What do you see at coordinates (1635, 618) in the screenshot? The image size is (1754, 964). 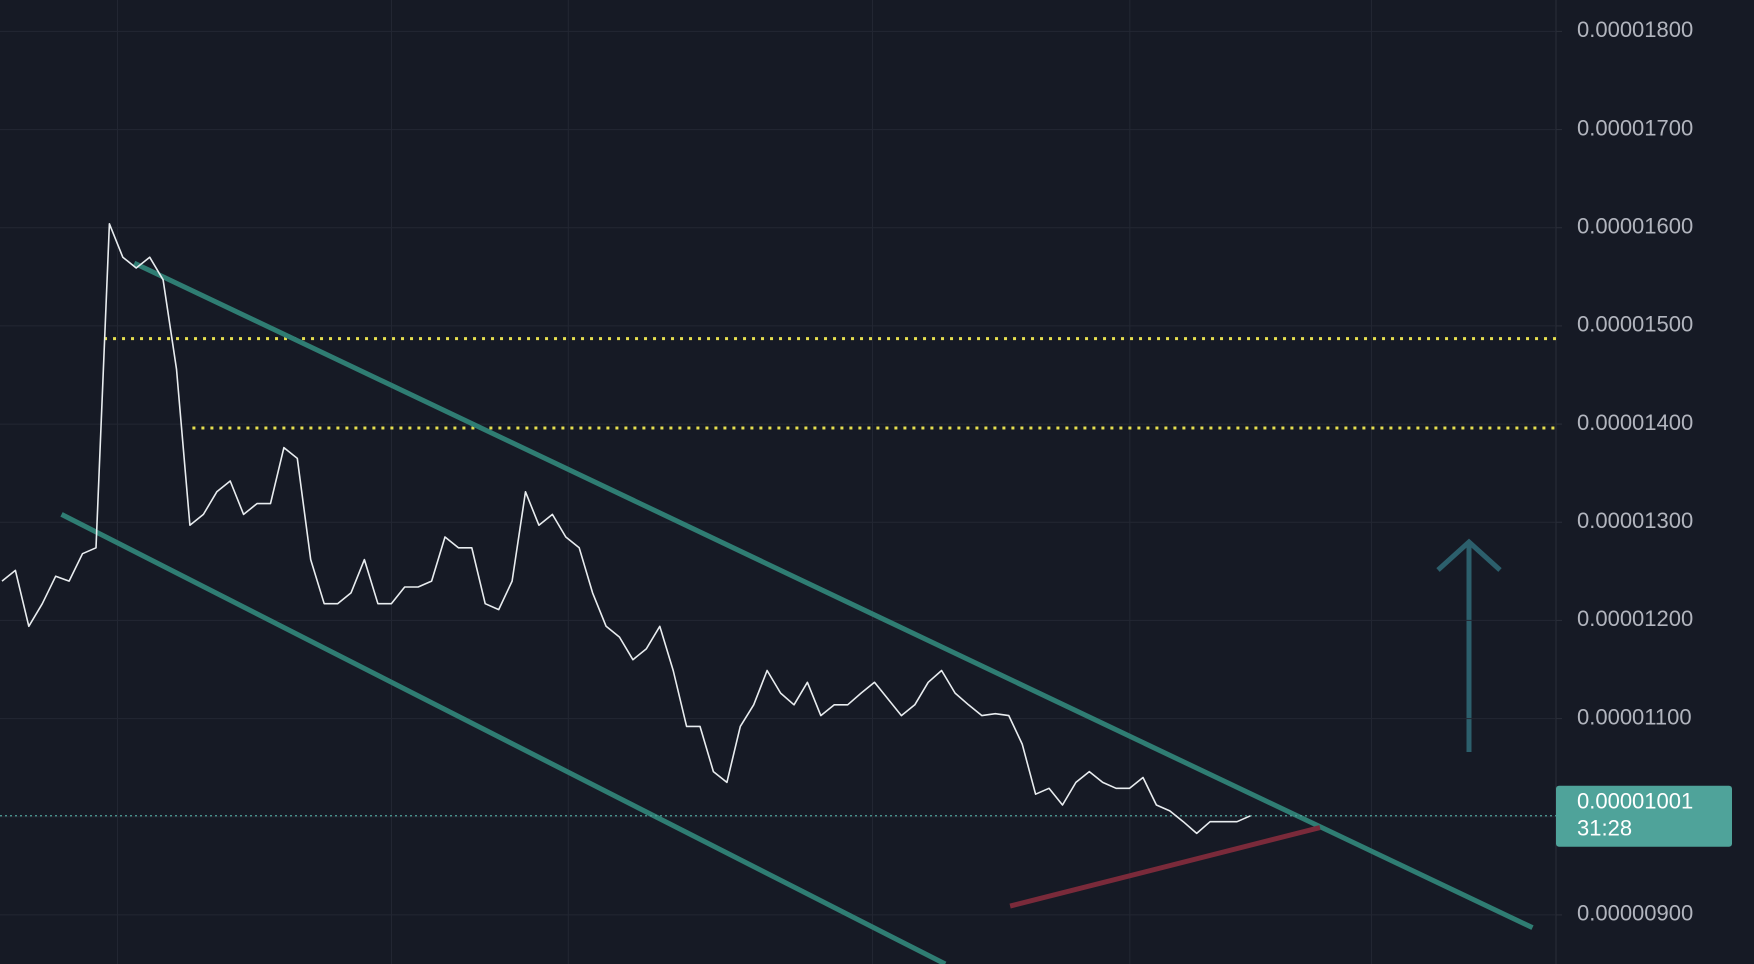 I see `y-tick-label: 0.00001200` at bounding box center [1635, 618].